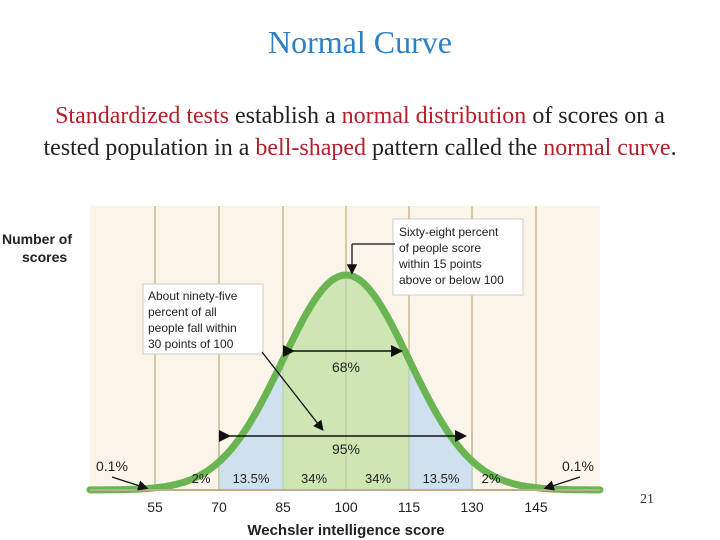  Describe the element at coordinates (346, 367) in the screenshot. I see `label-68: 68%` at that location.